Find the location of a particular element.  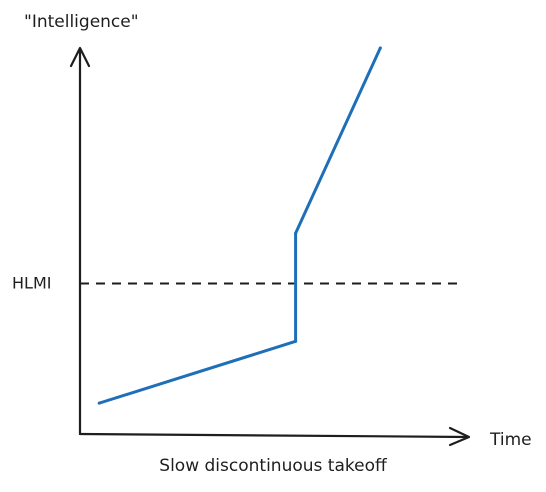

chart-title: Slow discontinuous takeoff is located at coordinates (273, 466).